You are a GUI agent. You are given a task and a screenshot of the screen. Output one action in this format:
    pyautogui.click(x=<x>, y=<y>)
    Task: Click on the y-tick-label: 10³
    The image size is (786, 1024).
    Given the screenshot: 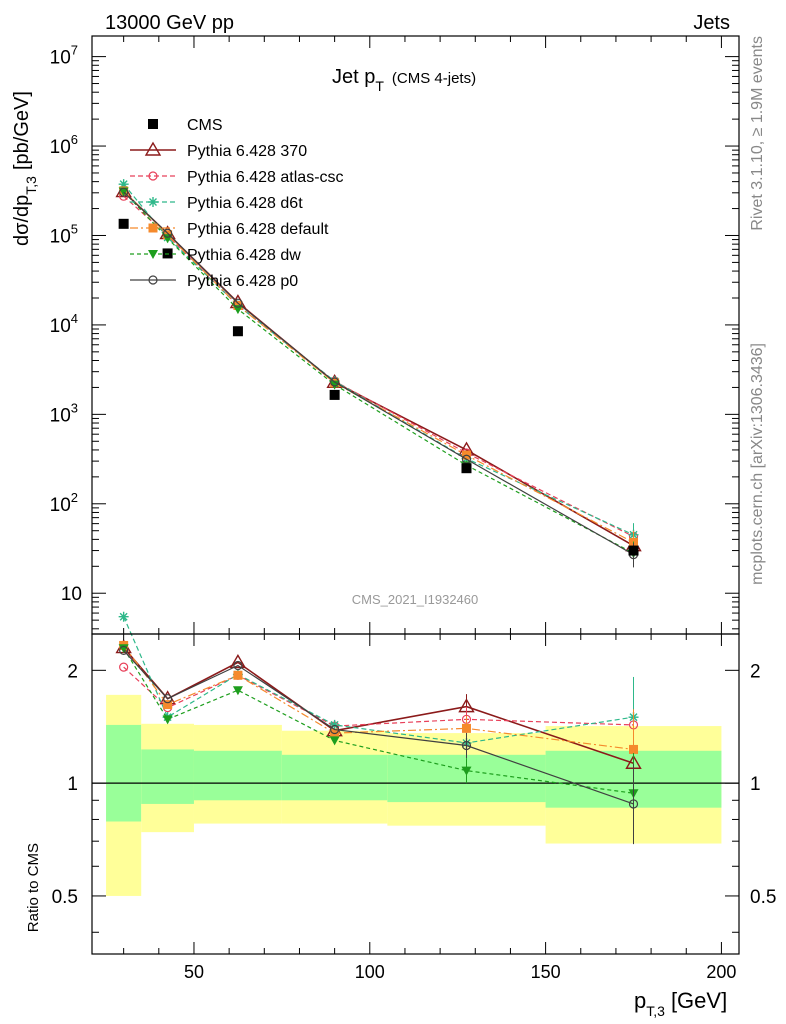 What is the action you would take?
    pyautogui.click(x=64, y=413)
    